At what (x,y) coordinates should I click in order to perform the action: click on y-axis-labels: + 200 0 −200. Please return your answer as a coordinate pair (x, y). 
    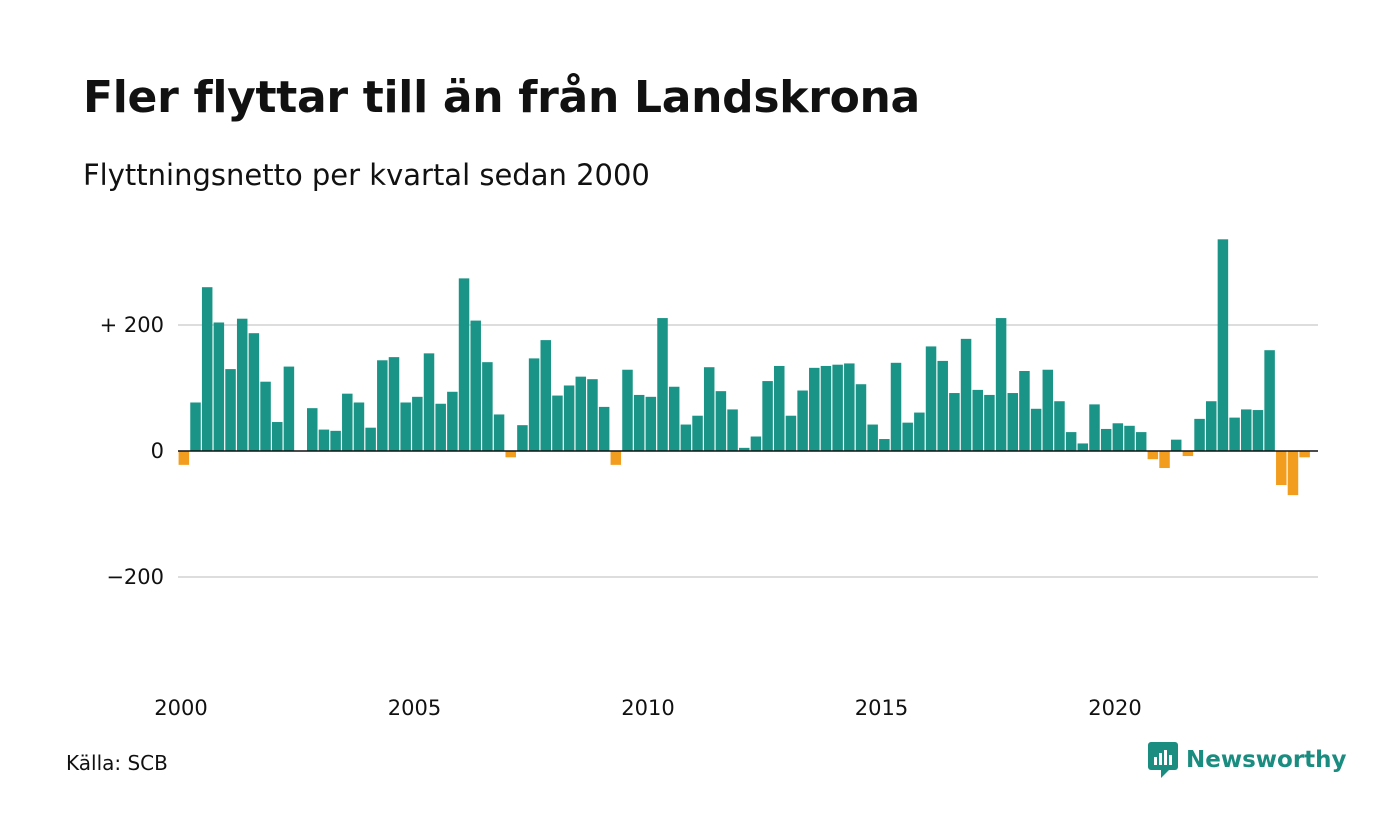
    Looking at the image, I should click on (132, 451).